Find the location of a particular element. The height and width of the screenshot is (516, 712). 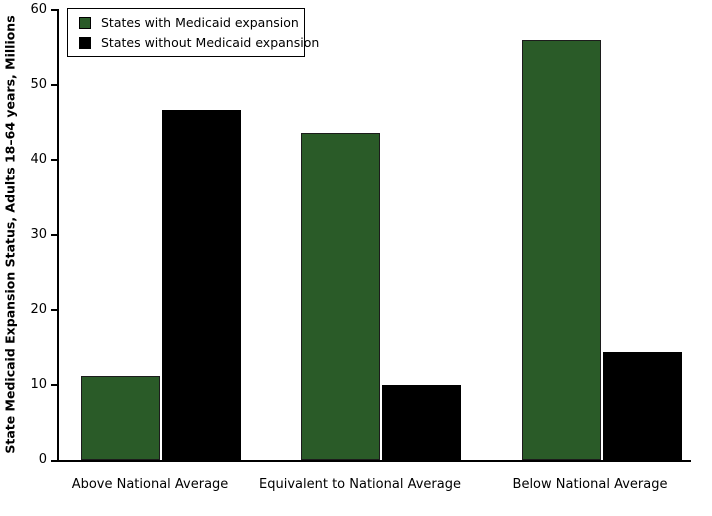

x-category-label: Below National Average is located at coordinates (590, 484).